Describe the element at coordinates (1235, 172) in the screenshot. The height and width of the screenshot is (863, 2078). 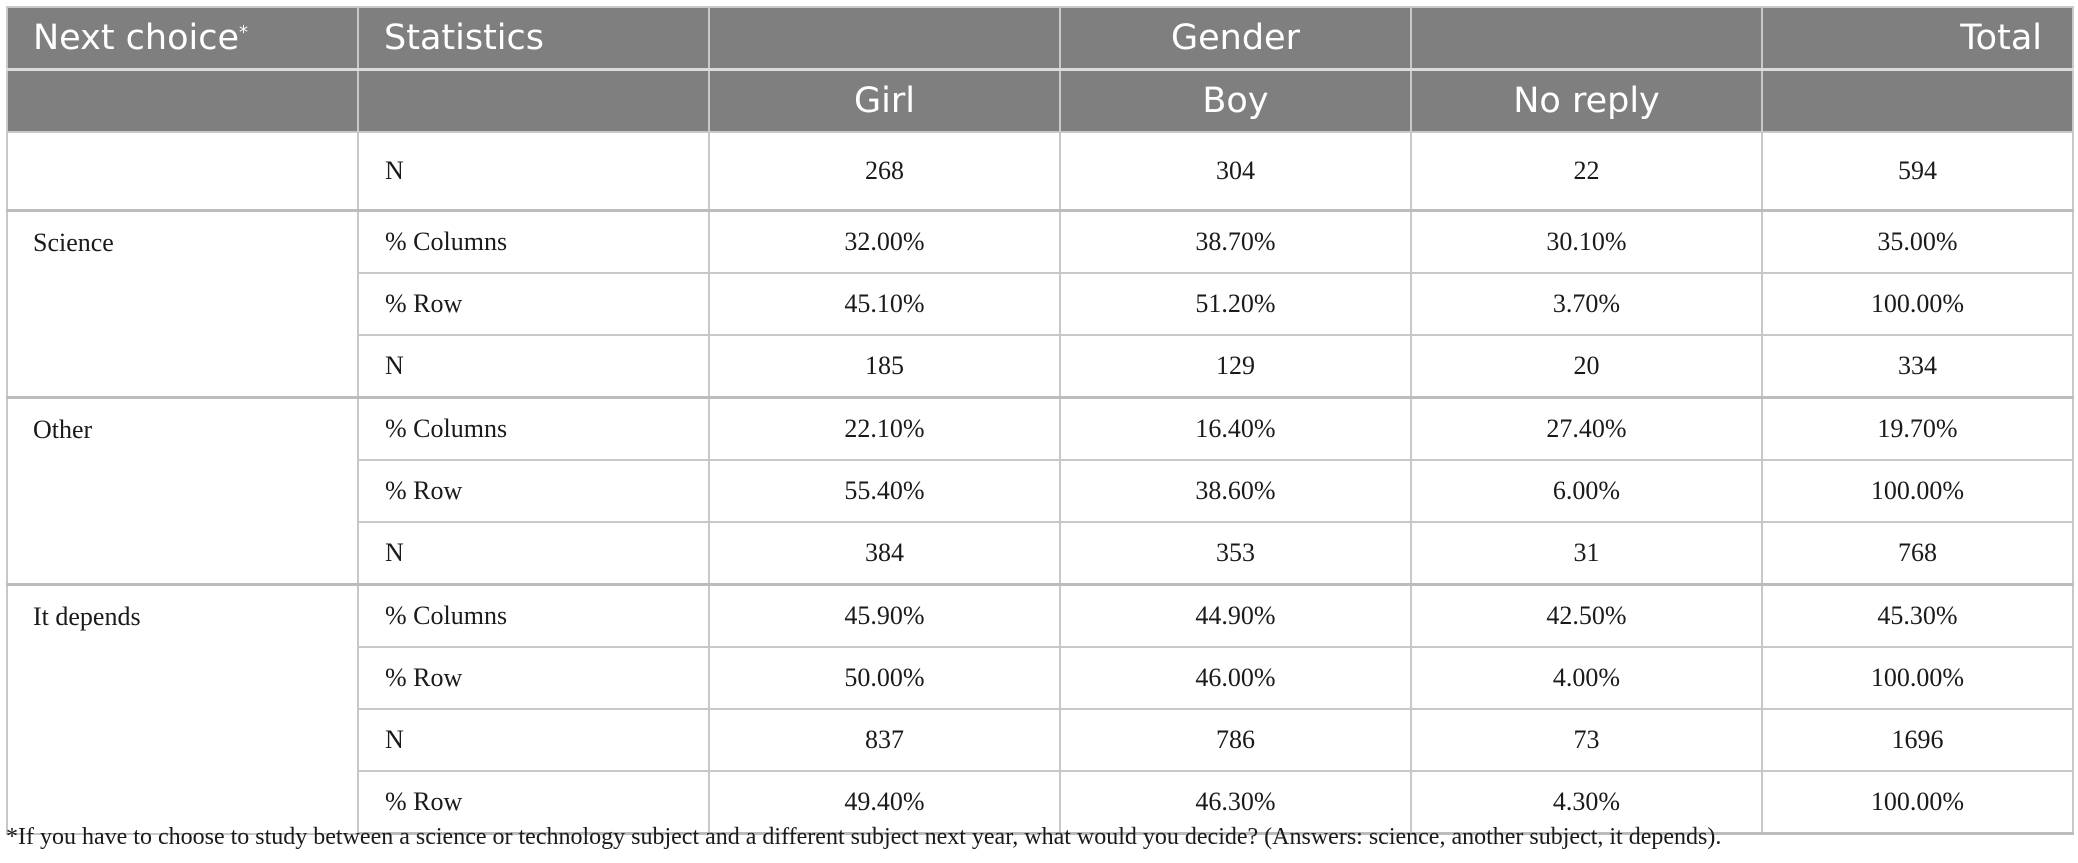
I see `boy-cell: 304` at that location.